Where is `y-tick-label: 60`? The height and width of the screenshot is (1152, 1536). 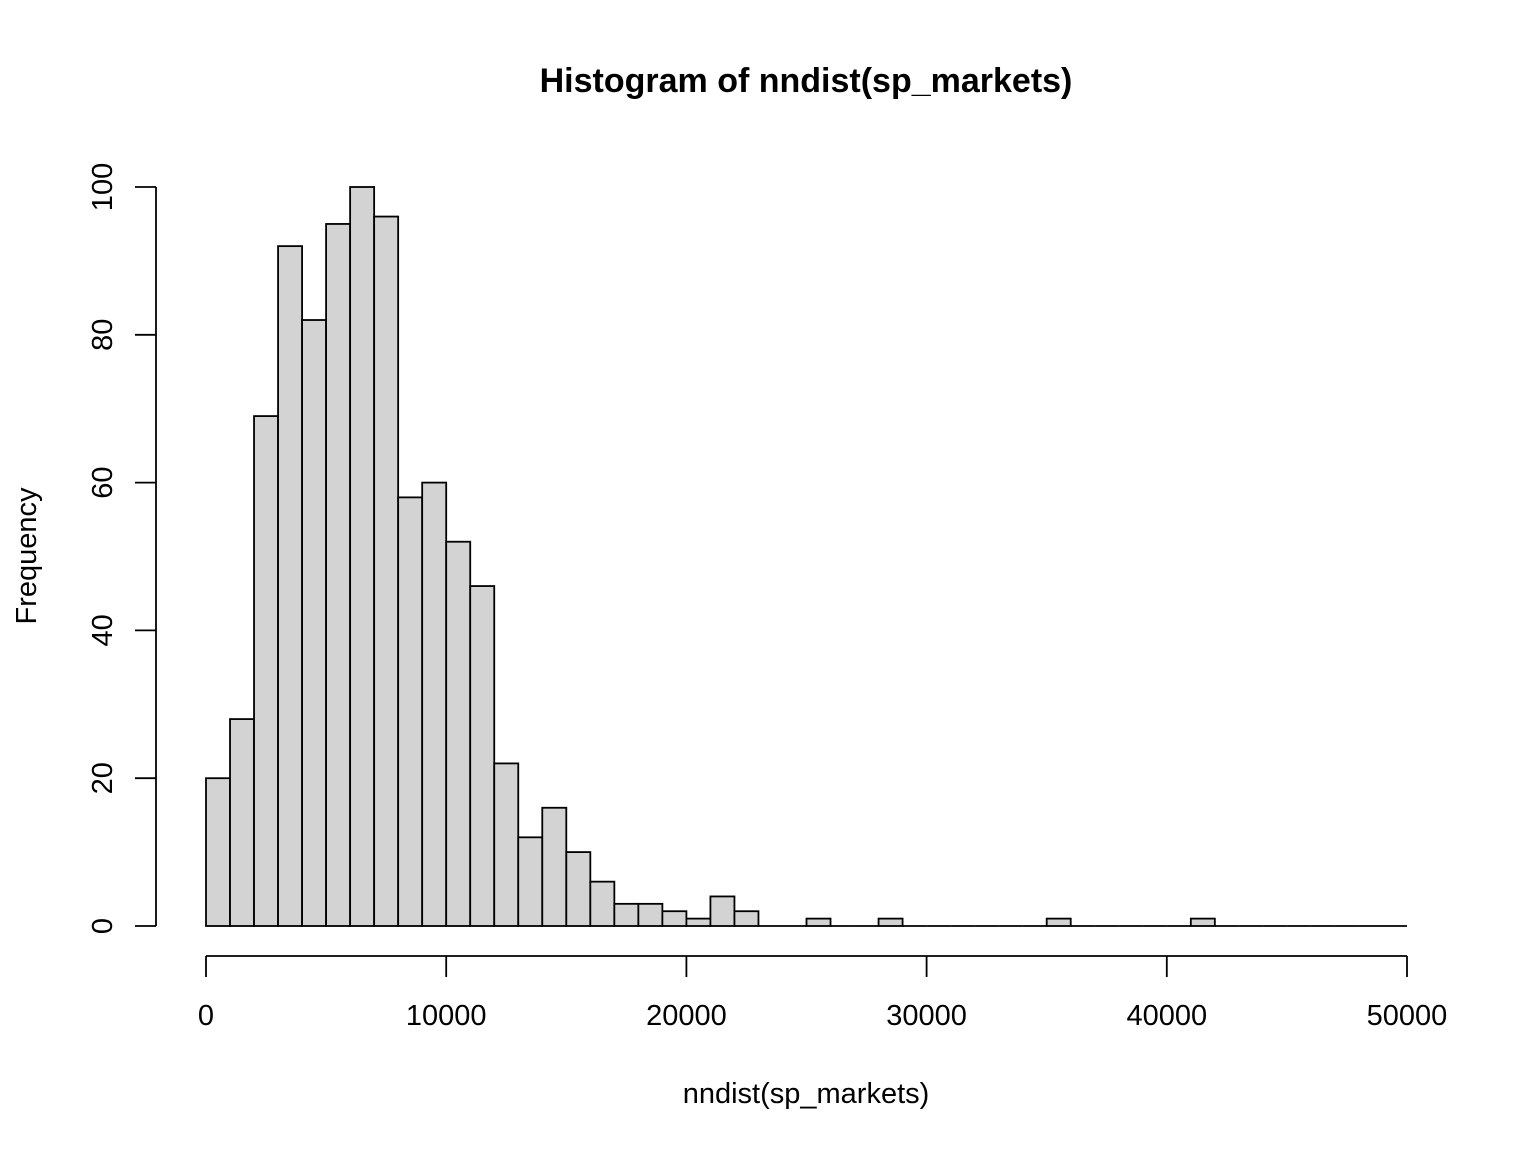 y-tick-label: 60 is located at coordinates (103, 482).